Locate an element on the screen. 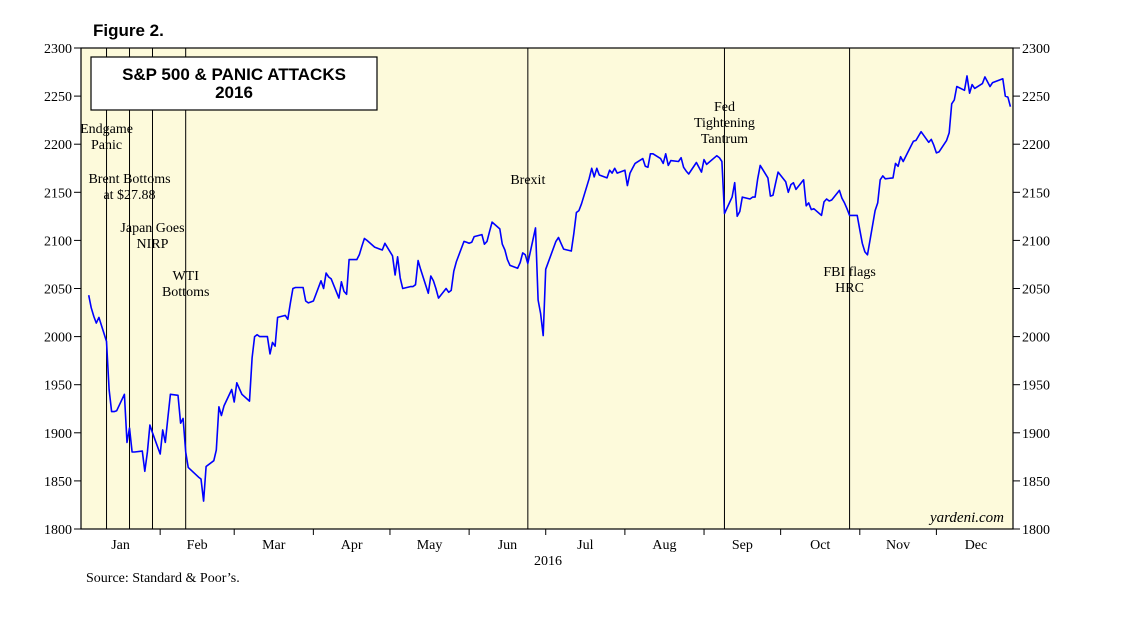 This screenshot has height=621, width=1138. watermark: yardeni.com is located at coordinates (966, 518).